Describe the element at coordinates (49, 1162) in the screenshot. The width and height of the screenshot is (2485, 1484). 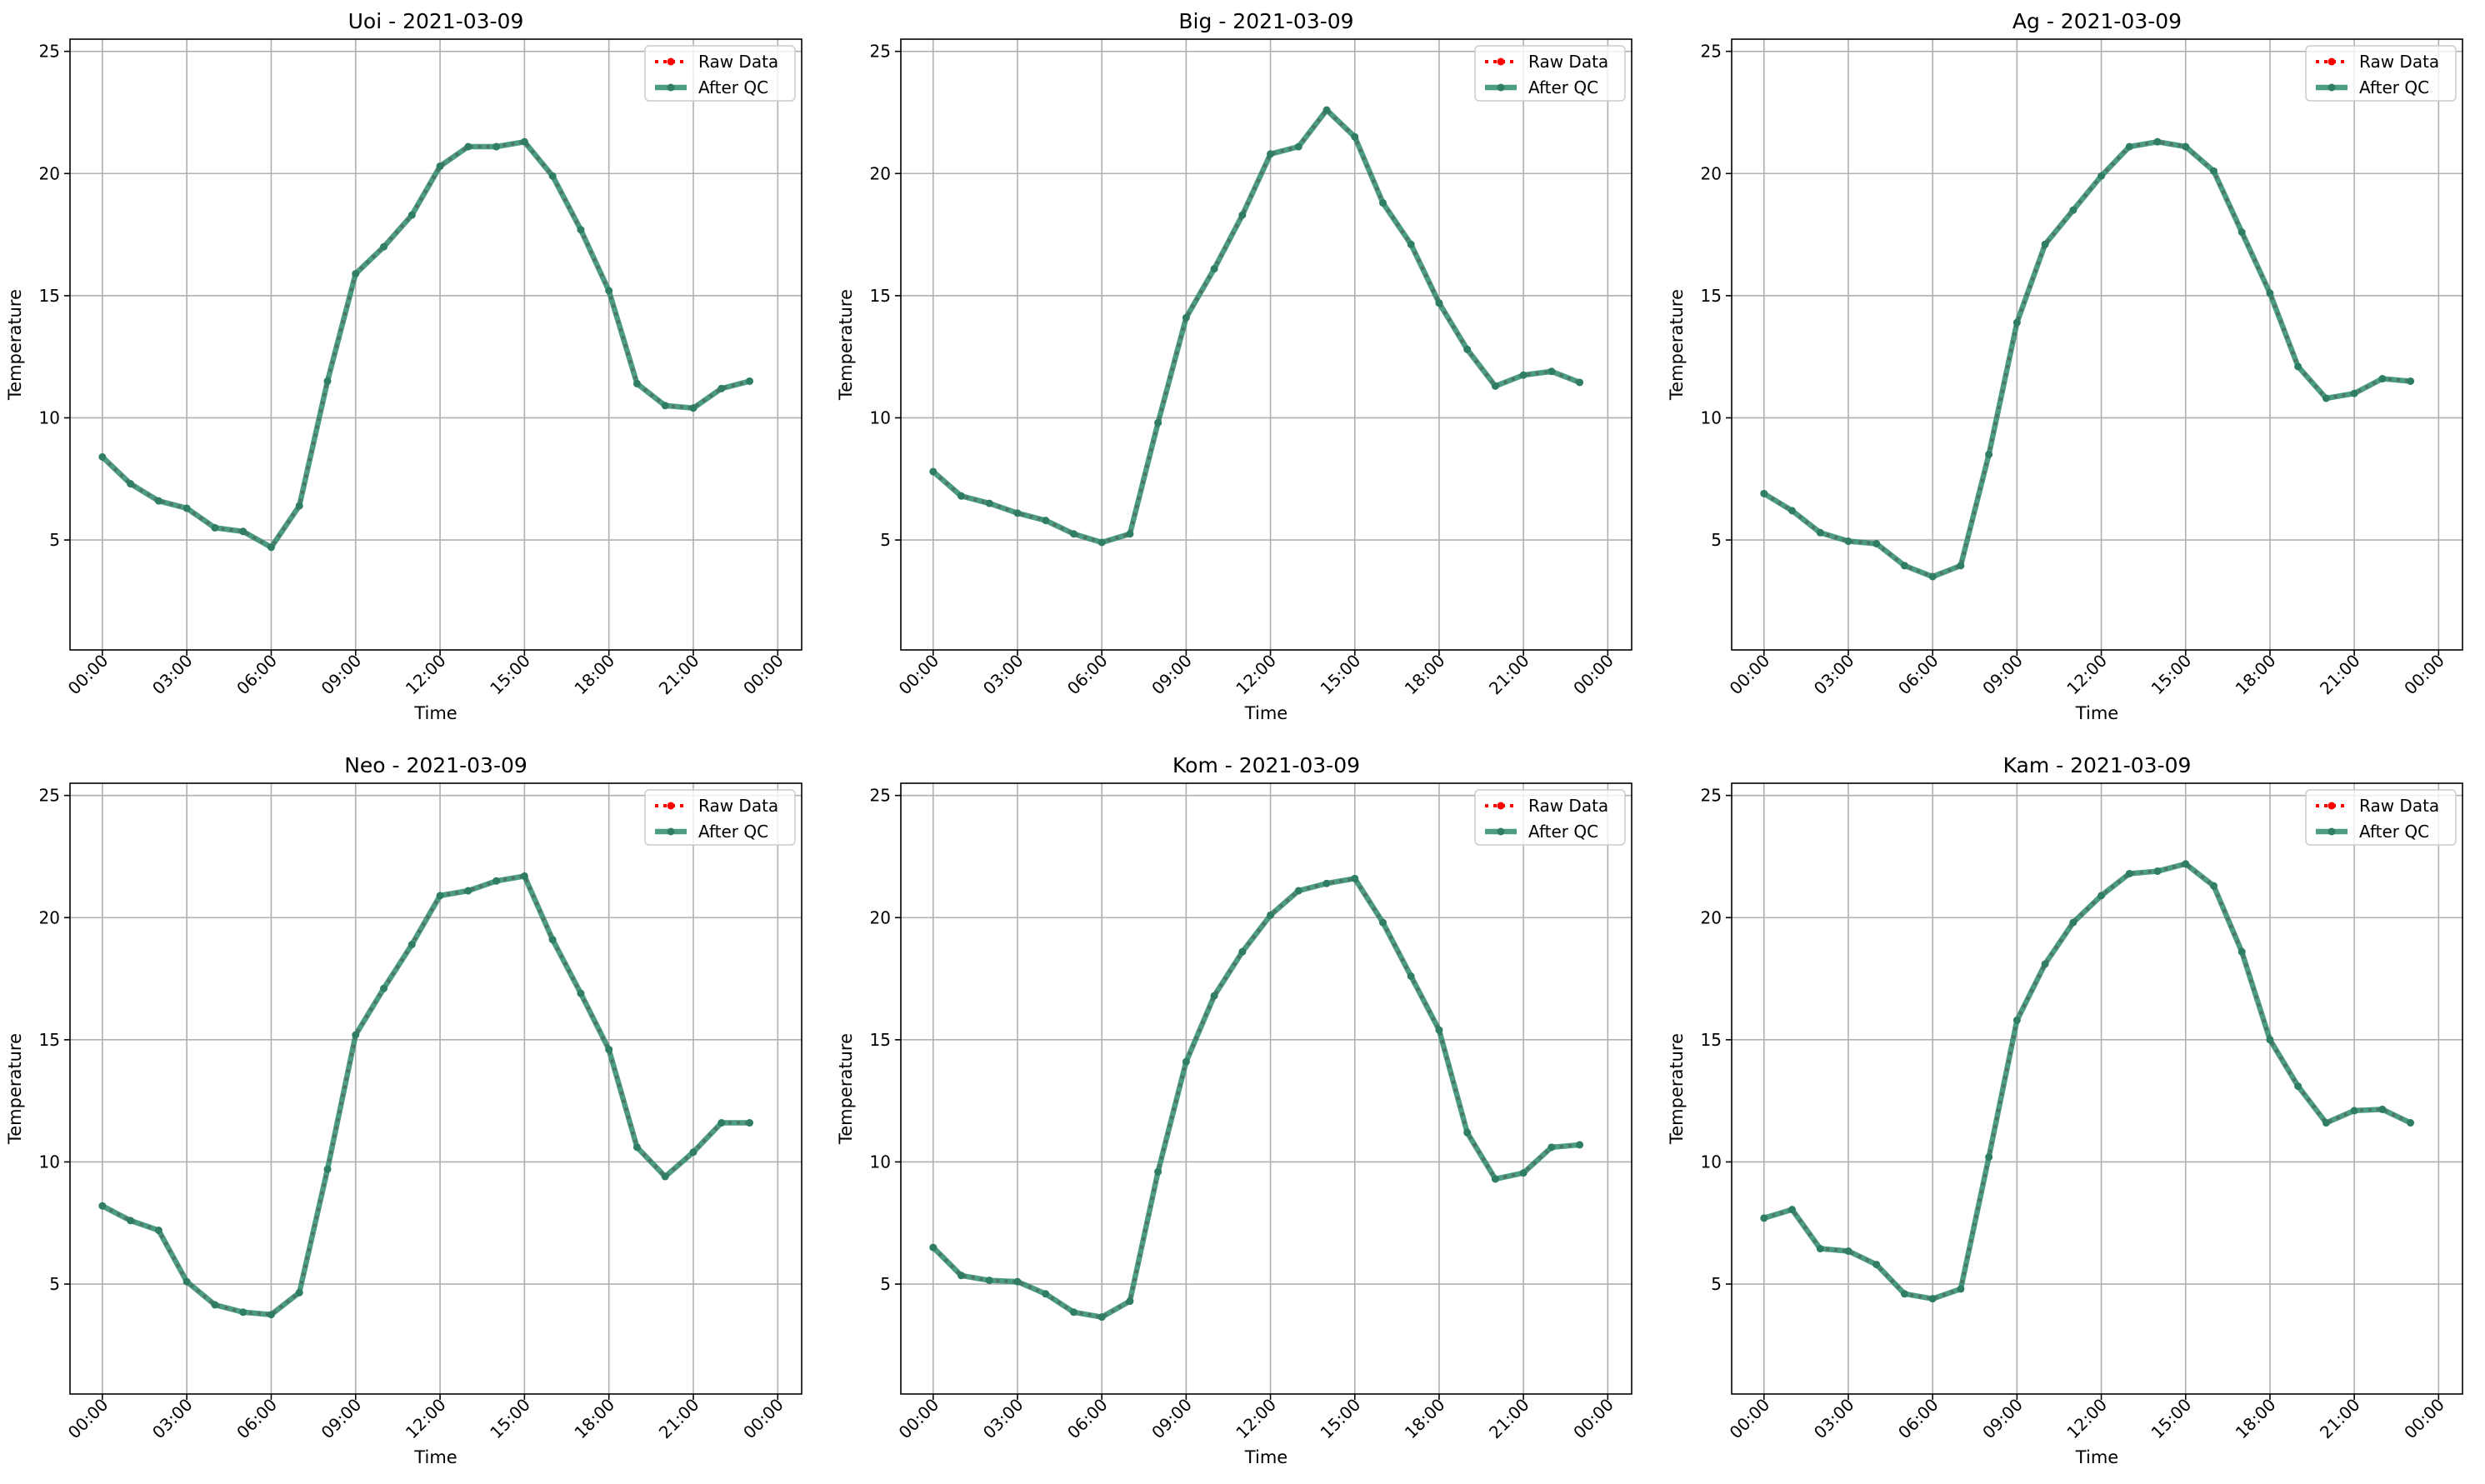
I see `y-tick-label: 10` at that location.